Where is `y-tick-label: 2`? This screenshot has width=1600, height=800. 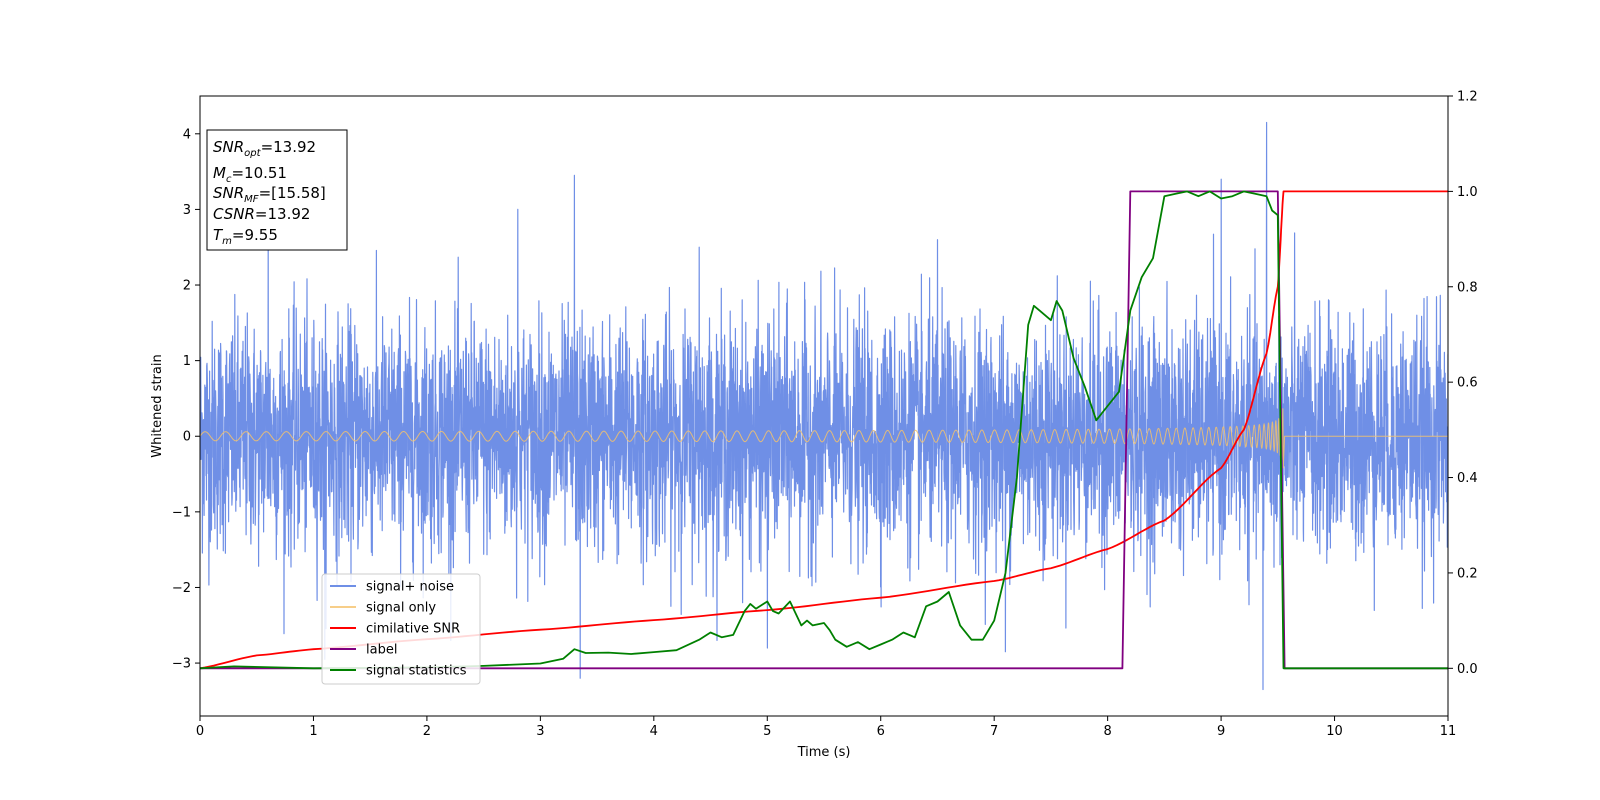
y-tick-label: 2 is located at coordinates (187, 286).